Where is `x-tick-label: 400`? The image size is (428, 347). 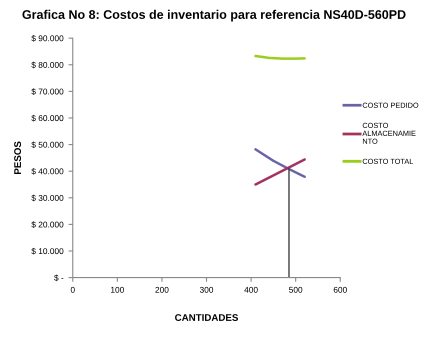 x-tick-label: 400 is located at coordinates (251, 289).